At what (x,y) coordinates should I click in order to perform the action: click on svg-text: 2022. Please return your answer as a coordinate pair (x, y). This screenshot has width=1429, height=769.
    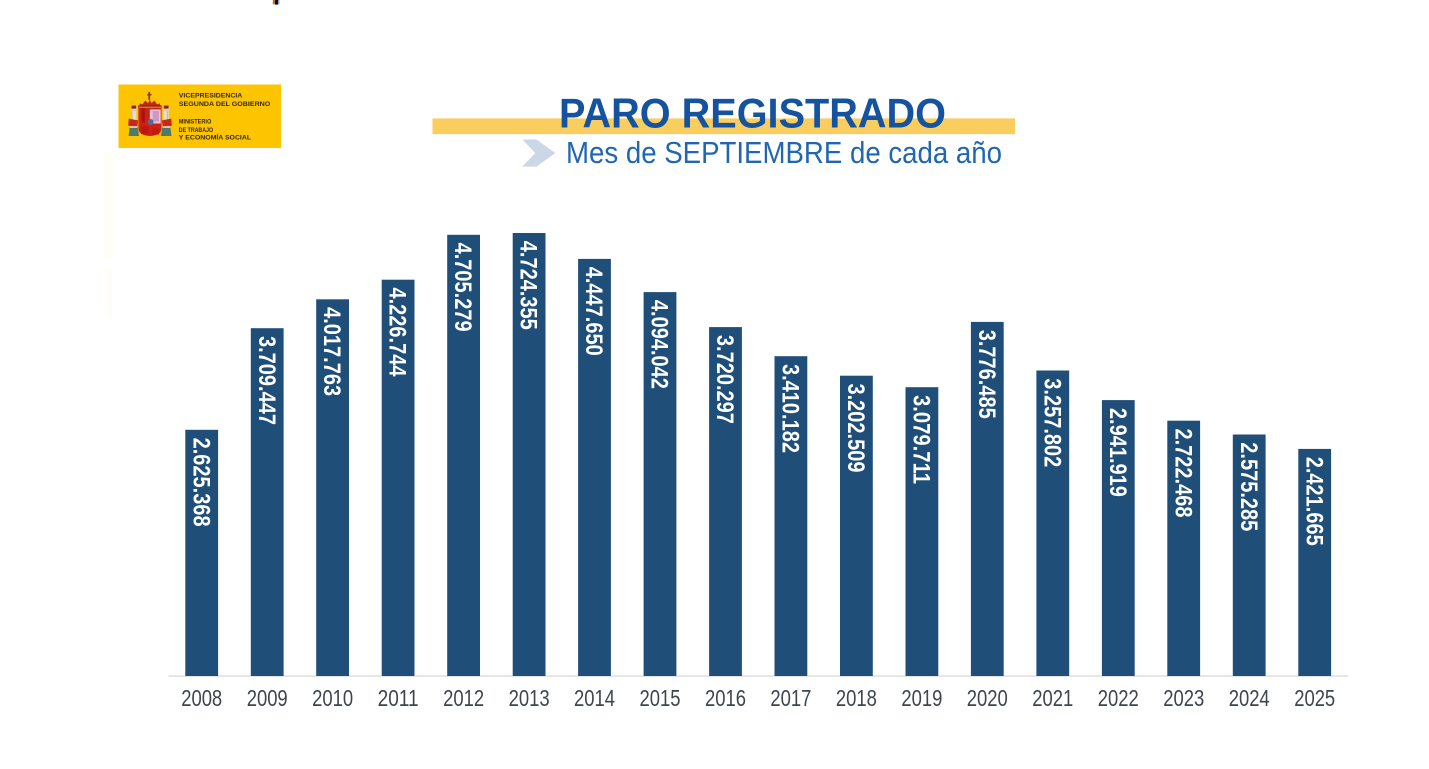
    Looking at the image, I should click on (1118, 698).